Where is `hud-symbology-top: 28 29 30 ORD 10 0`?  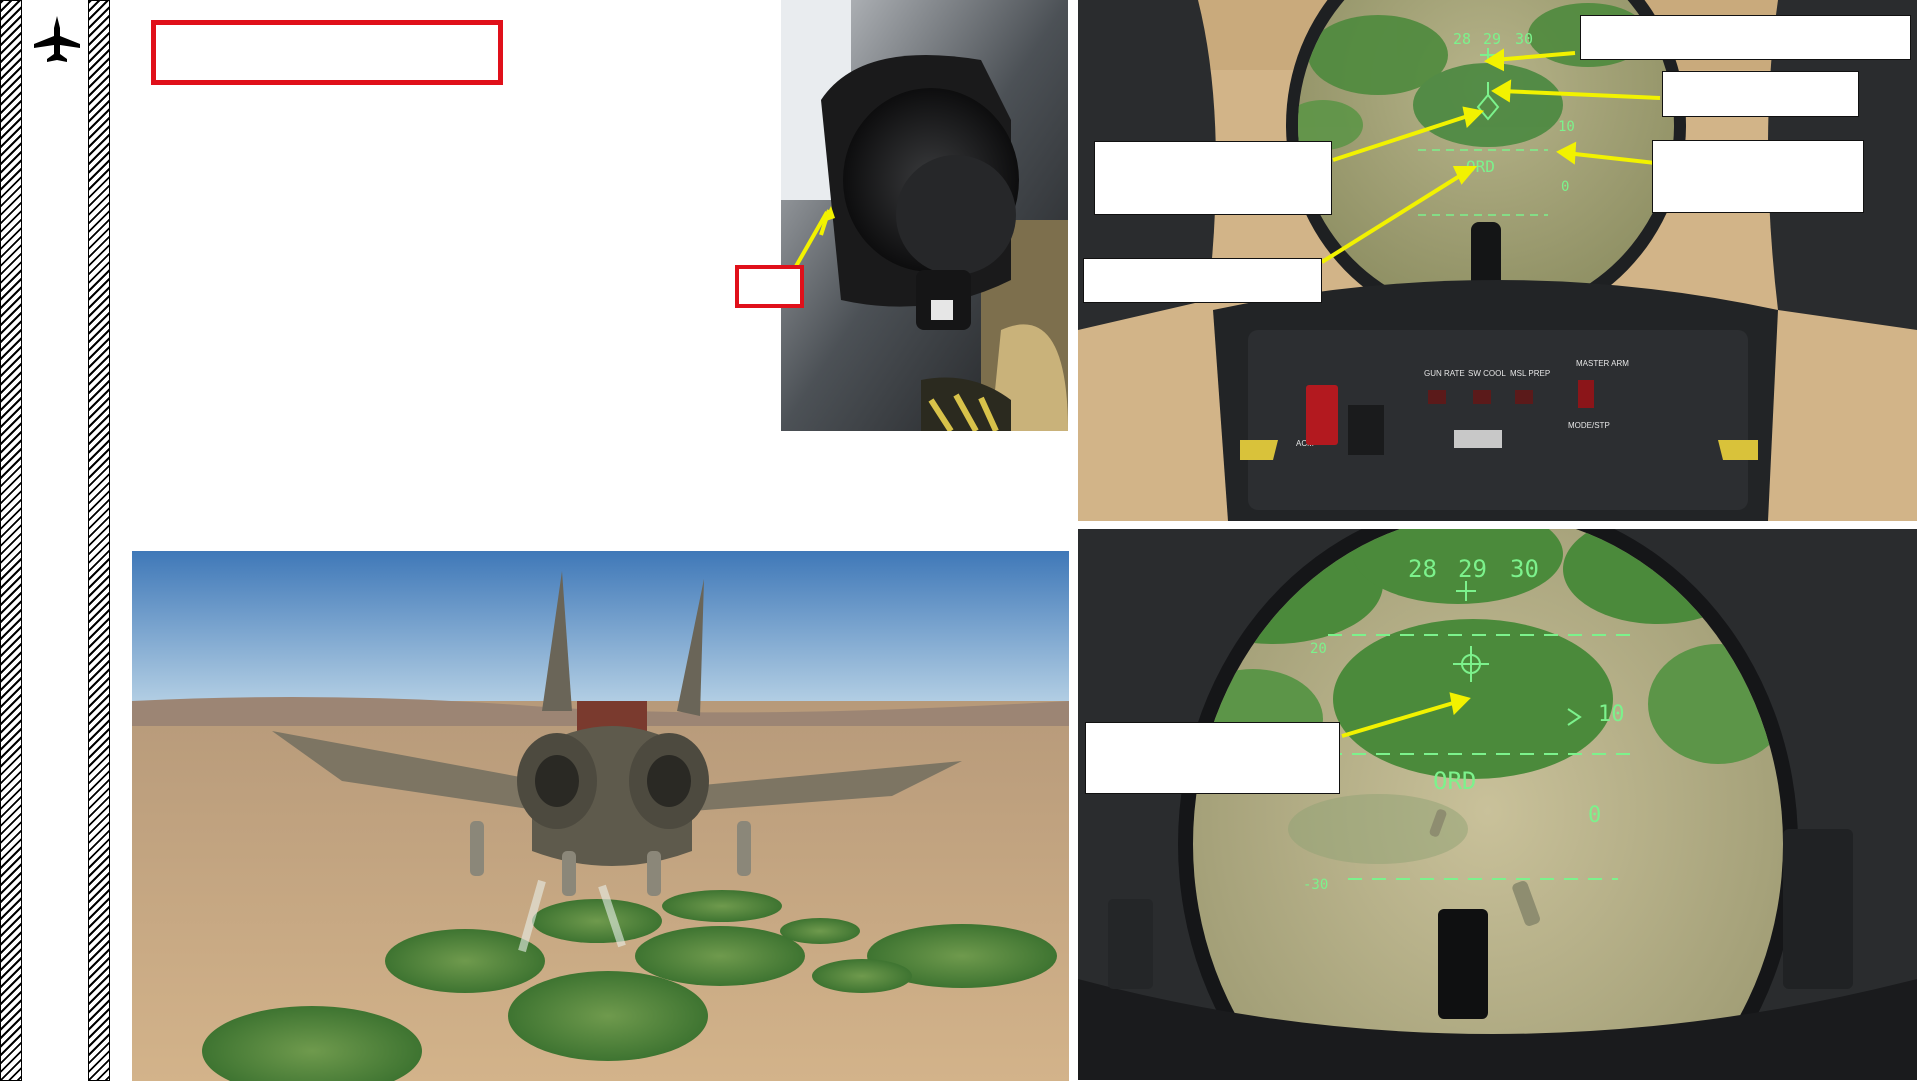 hud-symbology-top: 28 29 30 ORD 10 0 is located at coordinates (1496, 123).